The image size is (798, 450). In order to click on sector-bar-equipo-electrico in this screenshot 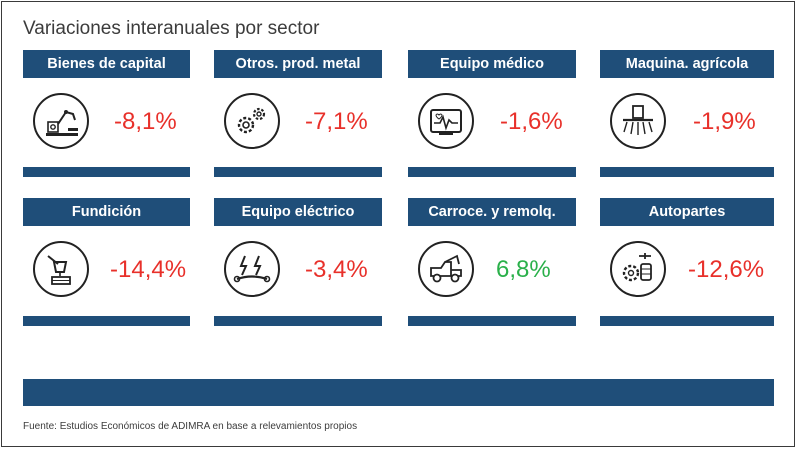, I will do `click(298, 321)`.